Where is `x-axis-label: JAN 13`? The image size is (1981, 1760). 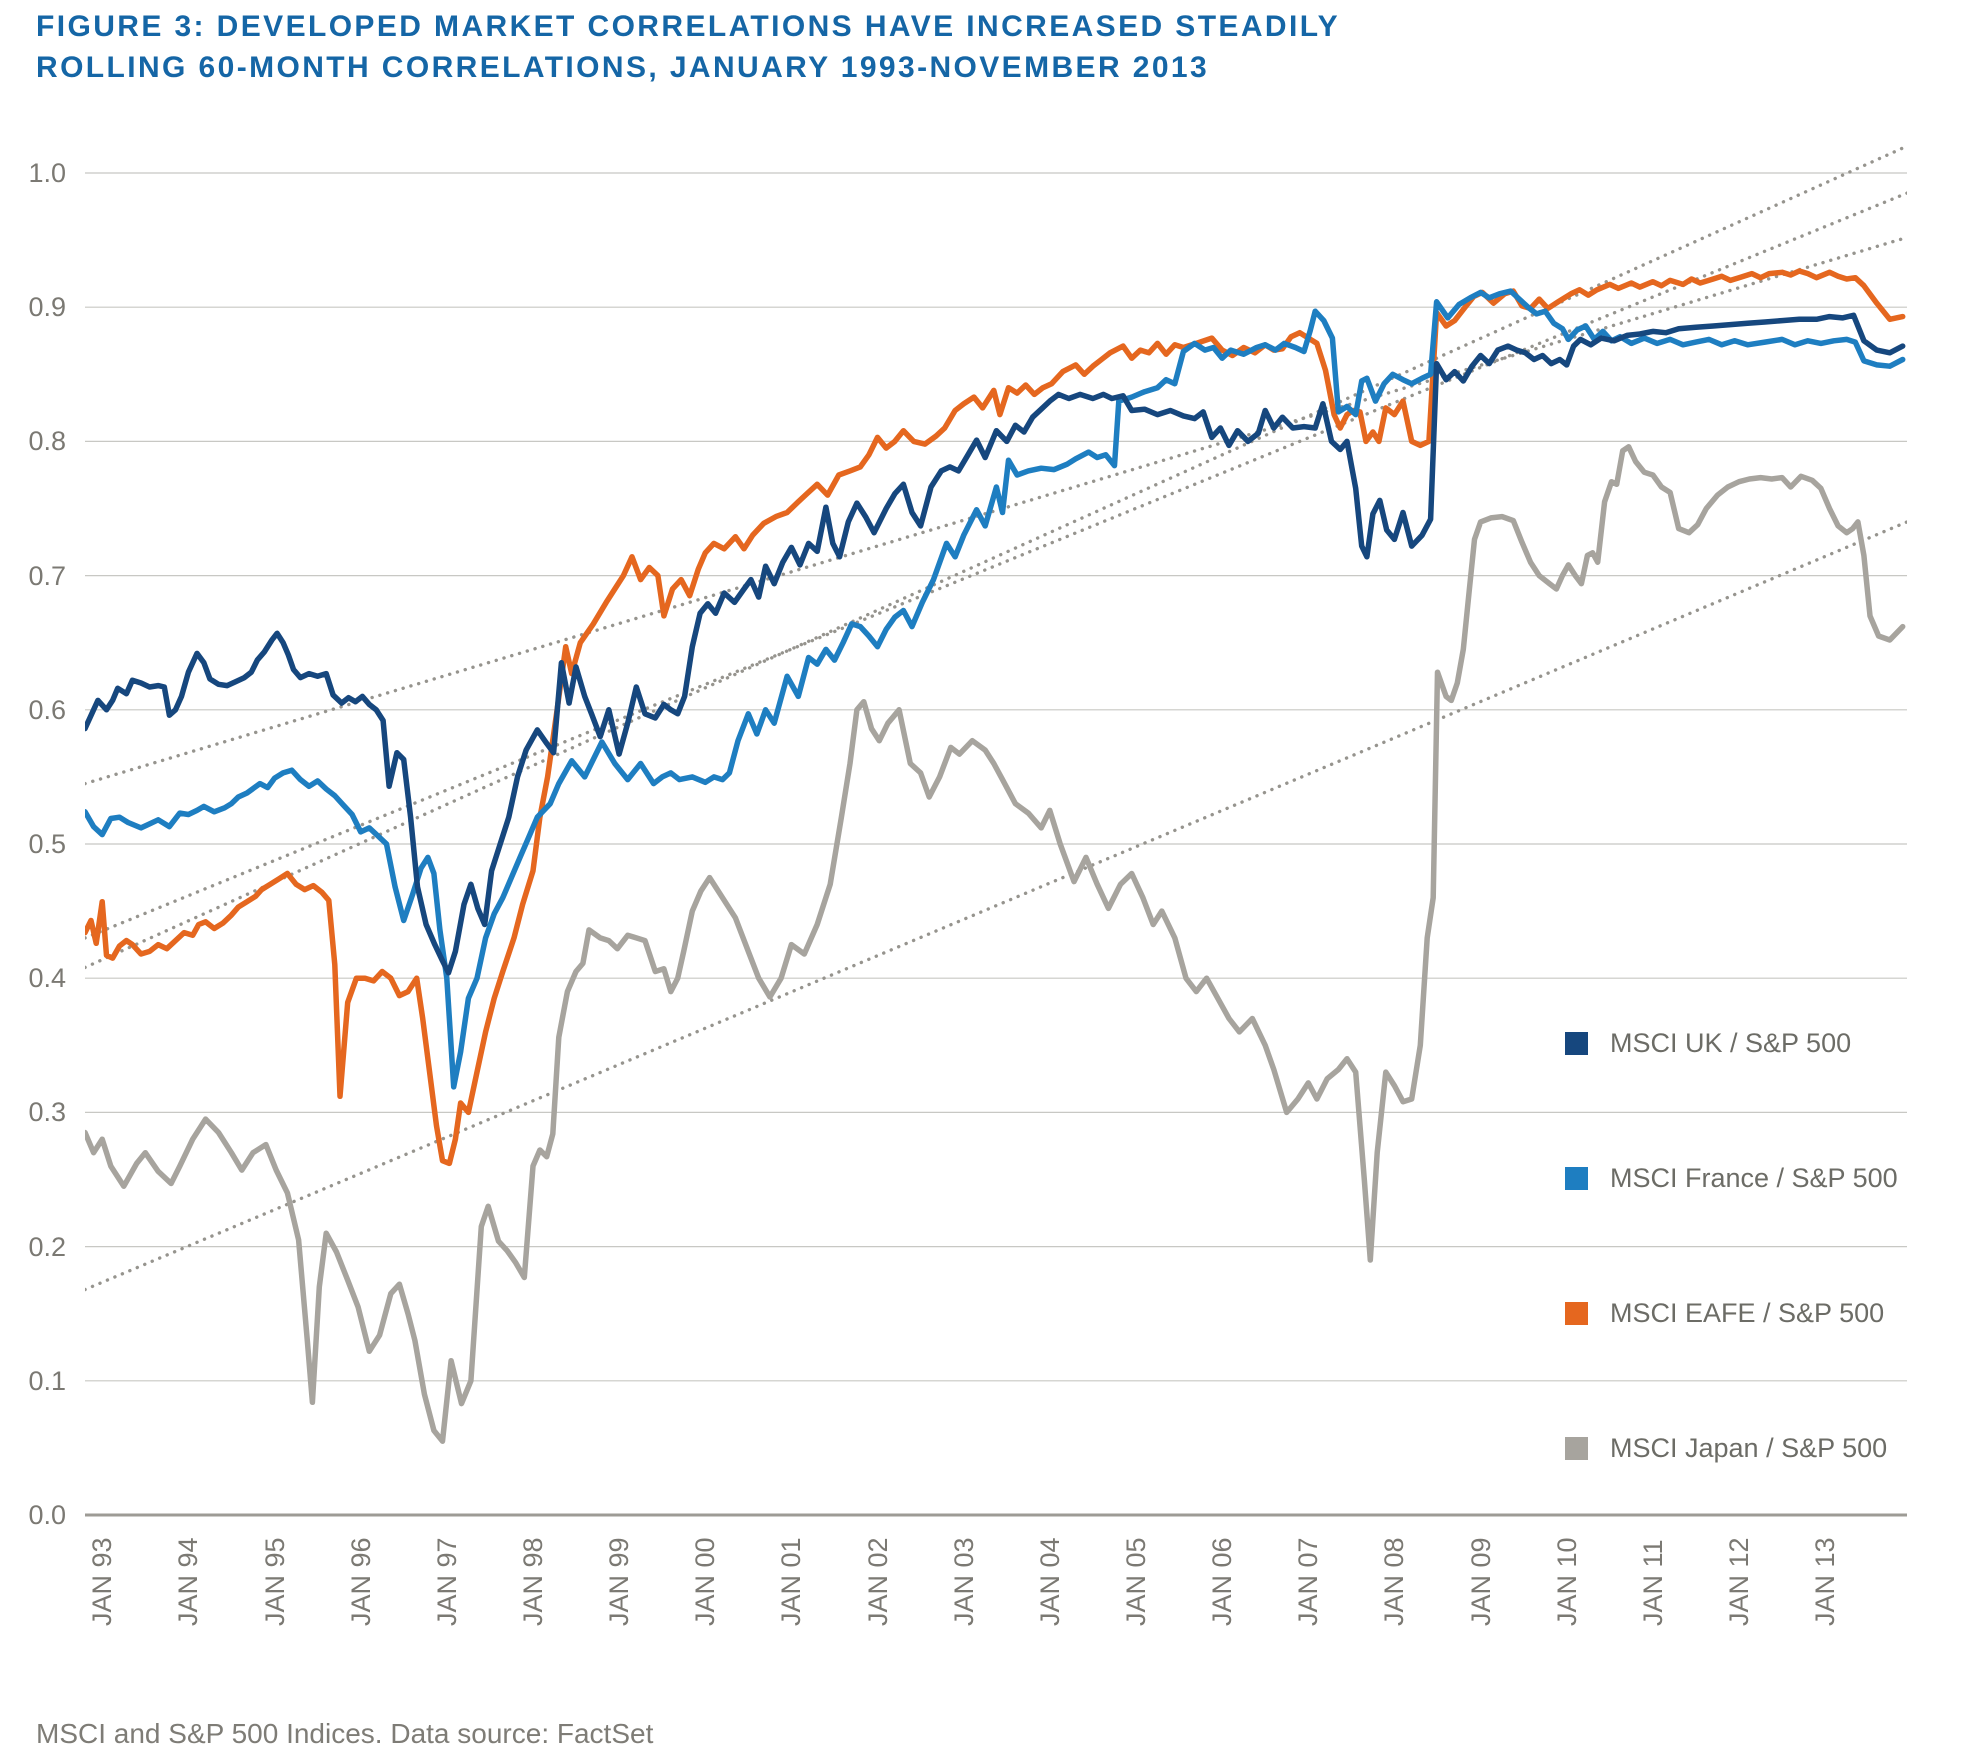
x-axis-label: JAN 13 is located at coordinates (1825, 1581).